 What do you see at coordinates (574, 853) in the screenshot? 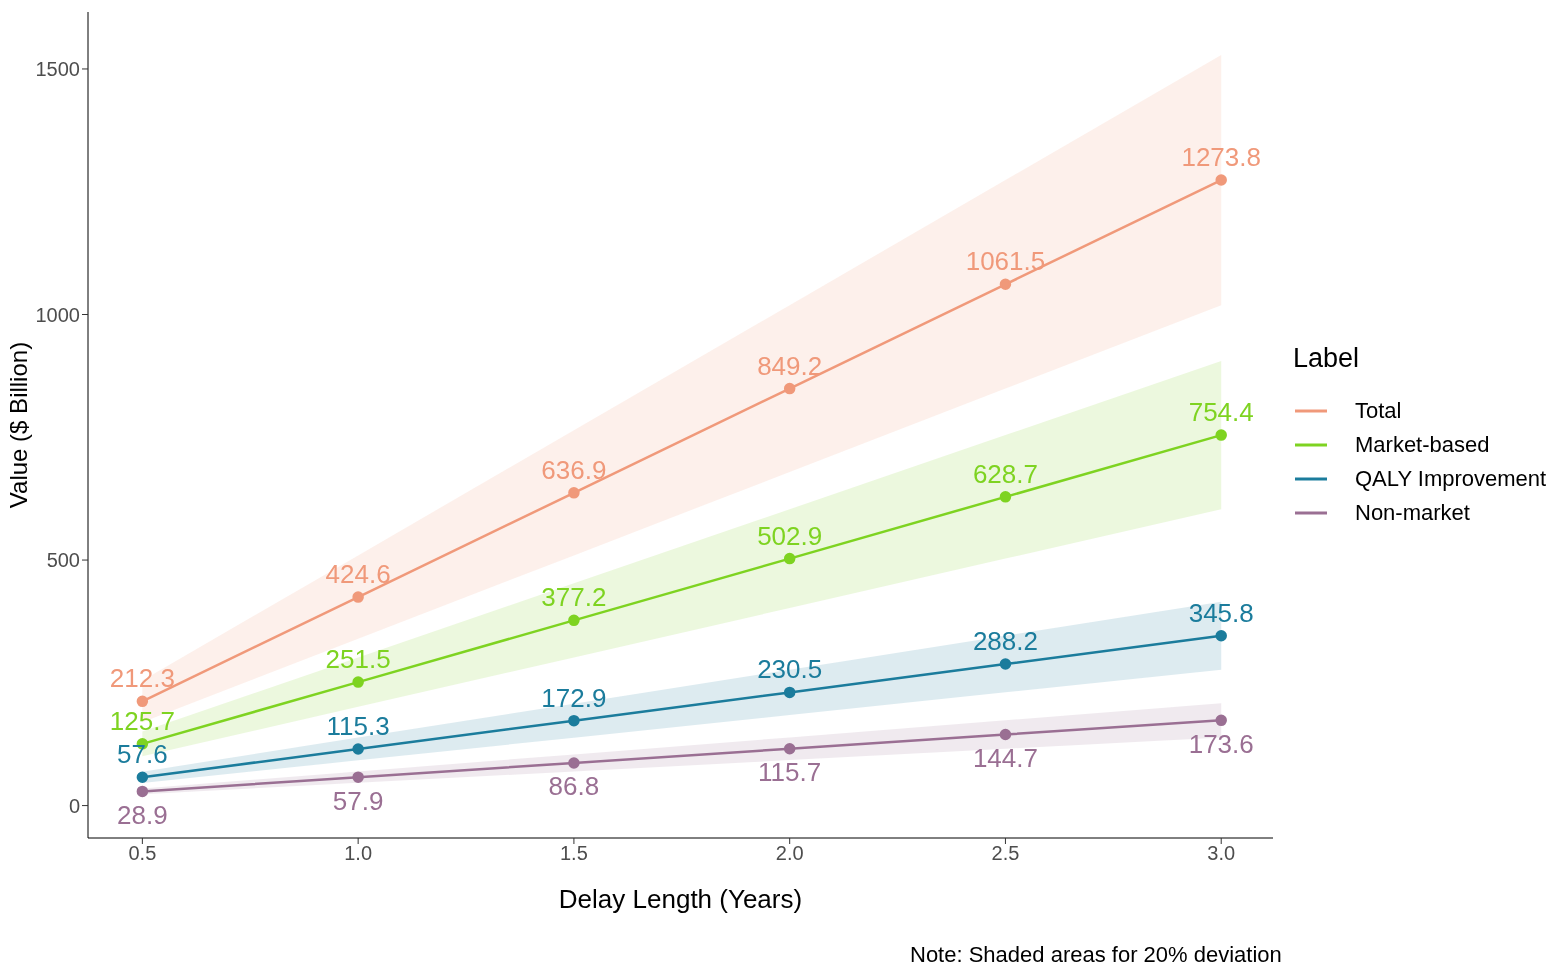
I see `x-tick-label: 1.5` at bounding box center [574, 853].